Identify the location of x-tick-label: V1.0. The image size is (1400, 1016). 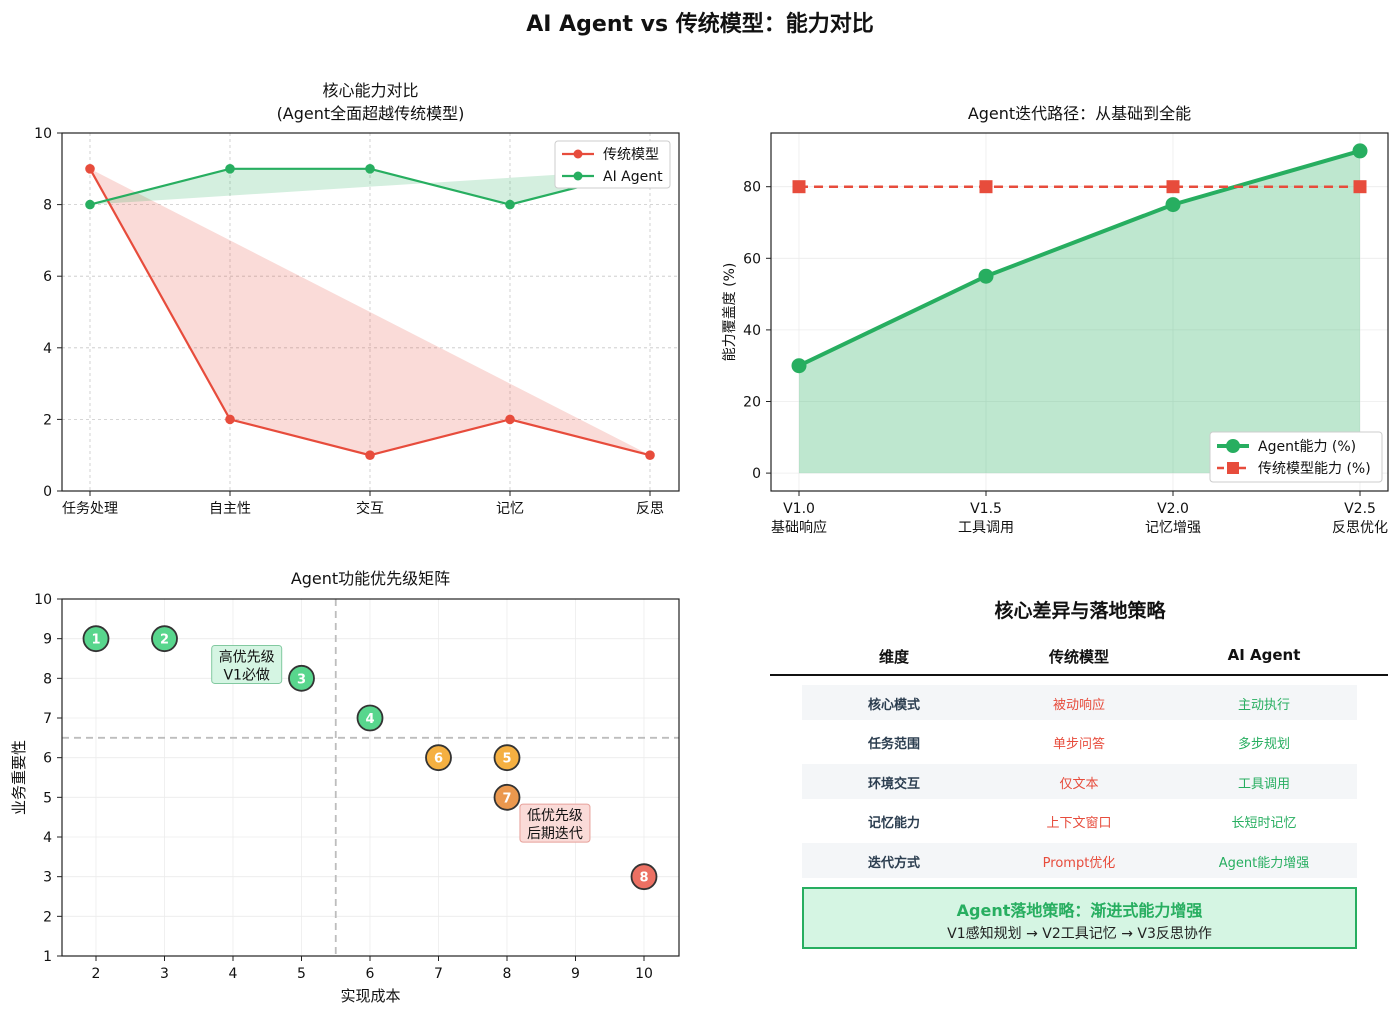
(799, 509).